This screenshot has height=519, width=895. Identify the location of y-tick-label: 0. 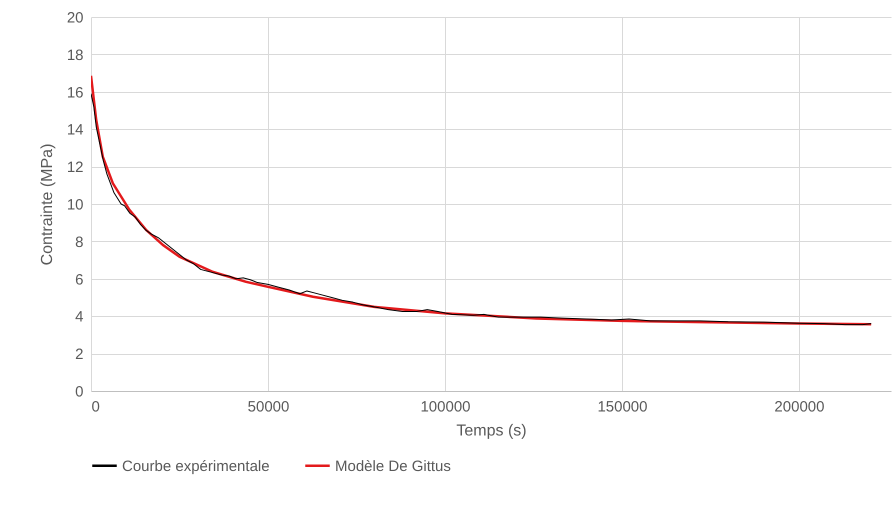
(79, 392).